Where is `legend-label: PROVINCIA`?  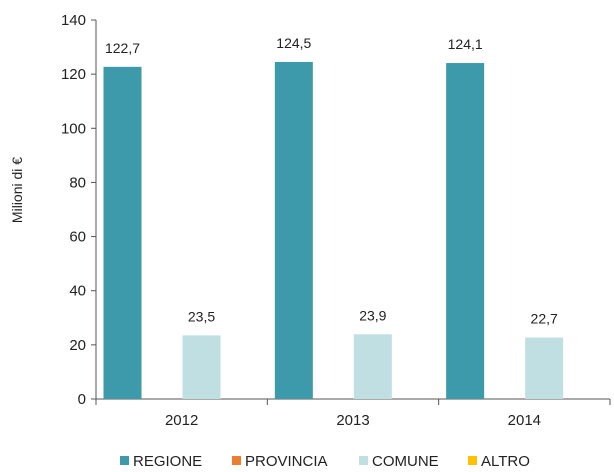 legend-label: PROVINCIA is located at coordinates (286, 461).